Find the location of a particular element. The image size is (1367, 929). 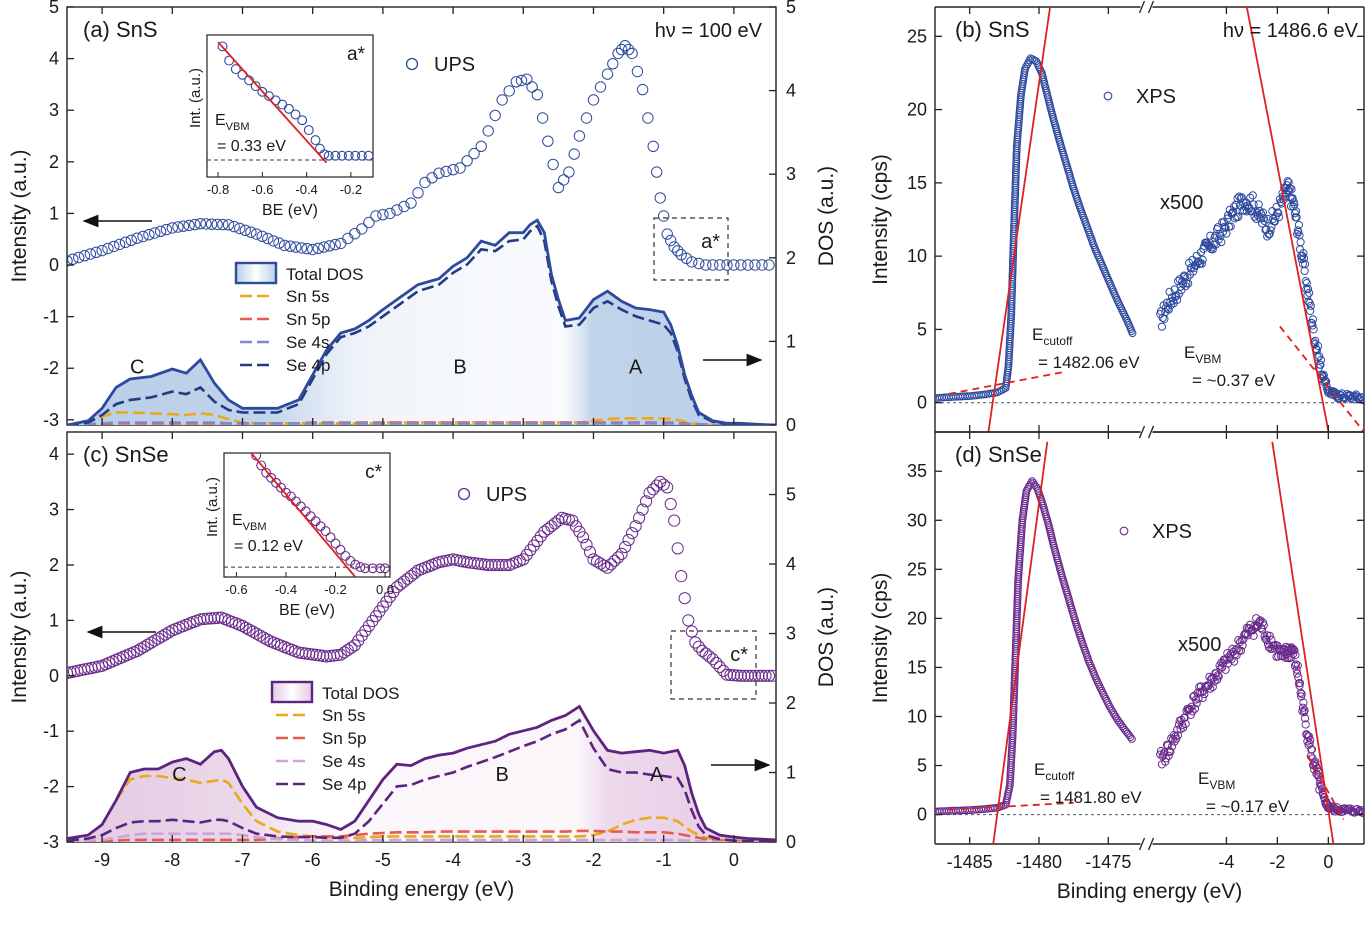

x-tick-label: -1 is located at coordinates (664, 860).